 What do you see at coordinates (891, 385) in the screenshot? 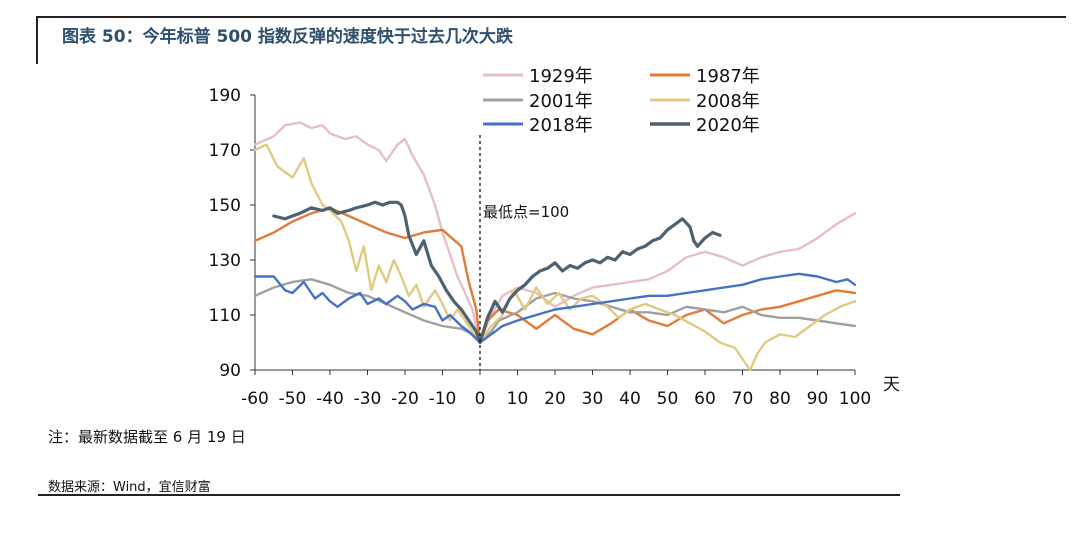
I see `x-axis-label: 天` at bounding box center [891, 385].